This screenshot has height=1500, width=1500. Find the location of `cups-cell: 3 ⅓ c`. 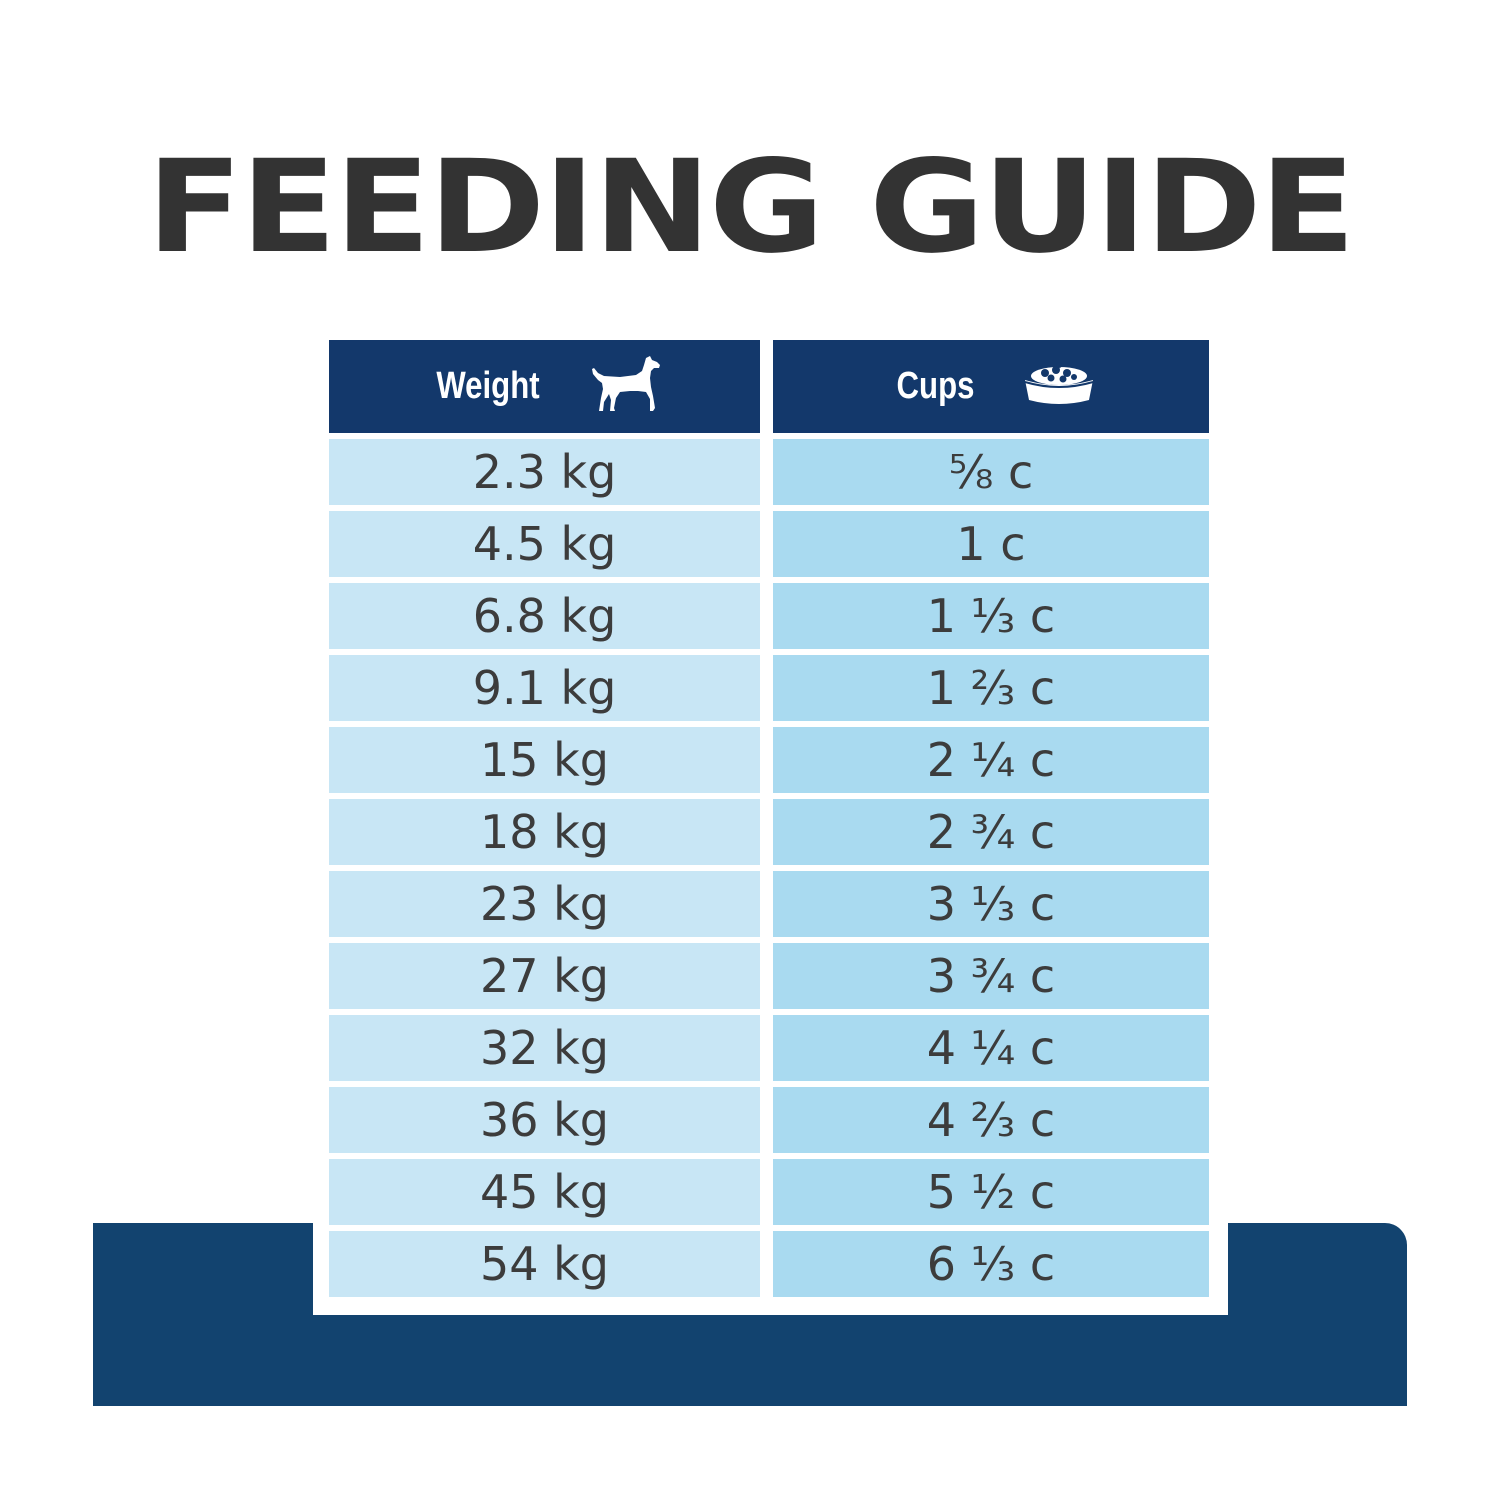

cups-cell: 3 ⅓ c is located at coordinates (991, 904).